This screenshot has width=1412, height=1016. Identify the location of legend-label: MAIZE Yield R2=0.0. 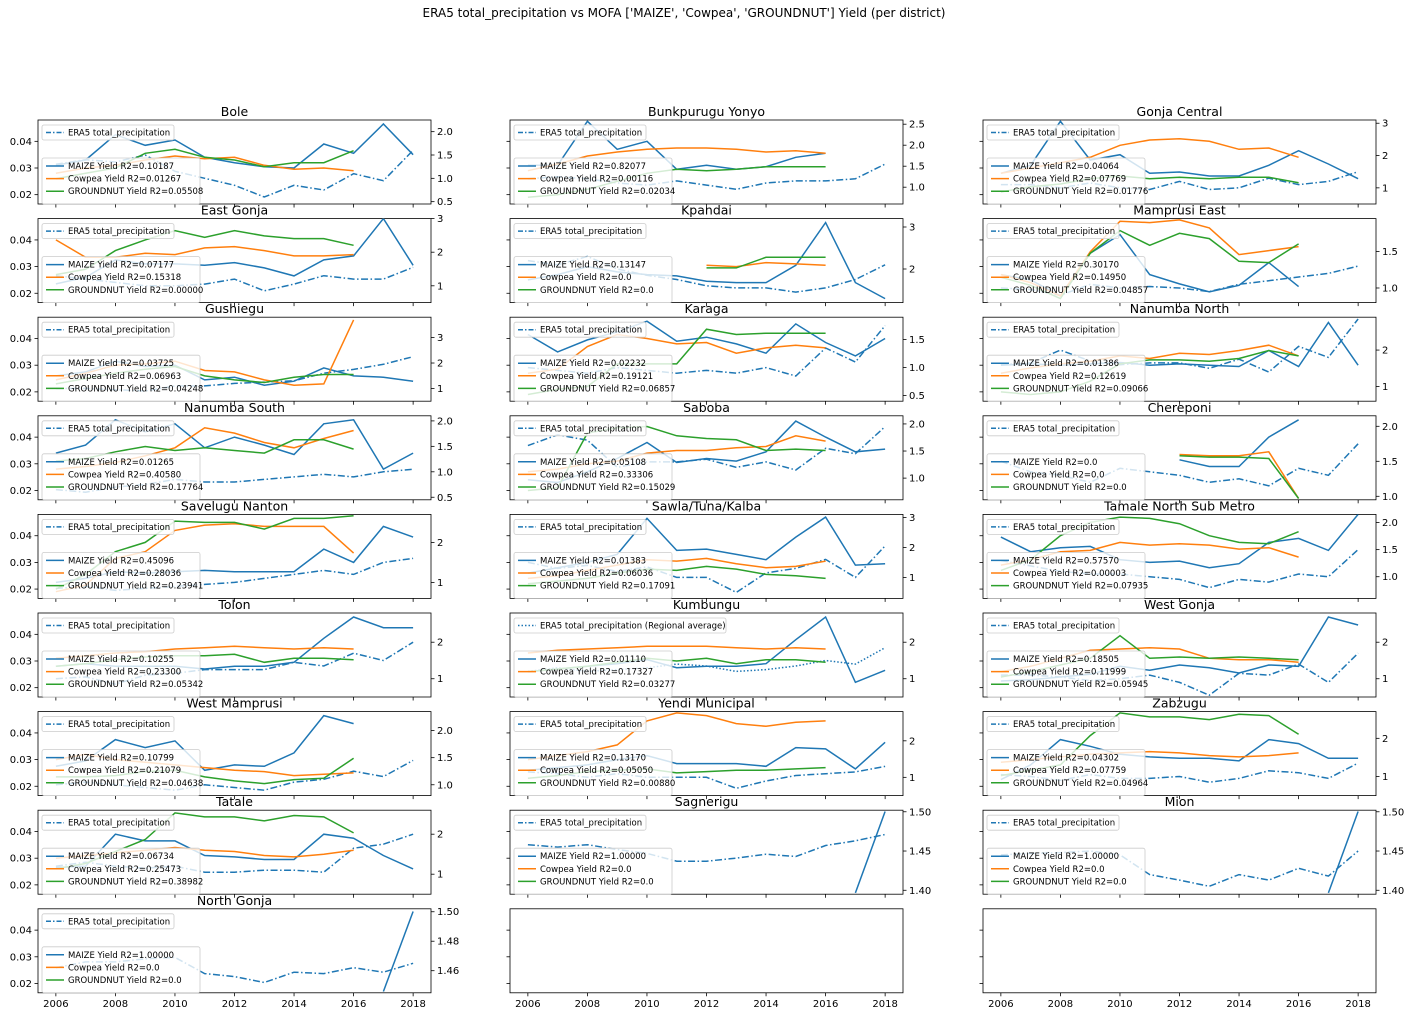
(1055, 463).